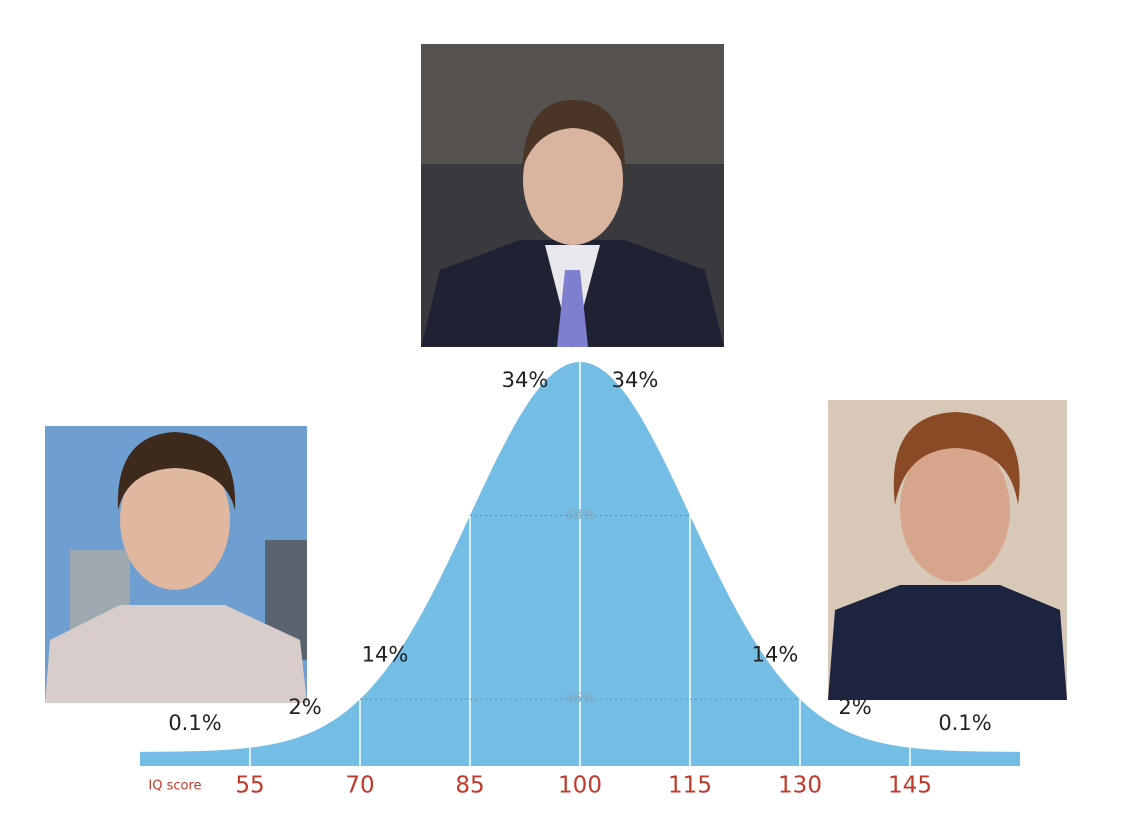  What do you see at coordinates (690, 786) in the screenshot?
I see `x-tick-label: 115` at bounding box center [690, 786].